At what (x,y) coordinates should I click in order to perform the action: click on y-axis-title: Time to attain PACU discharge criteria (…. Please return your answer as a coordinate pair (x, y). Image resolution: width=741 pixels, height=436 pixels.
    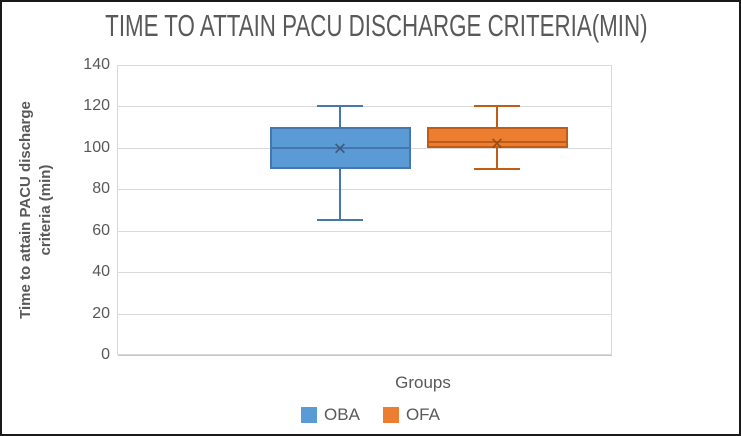
    Looking at the image, I should click on (35, 210).